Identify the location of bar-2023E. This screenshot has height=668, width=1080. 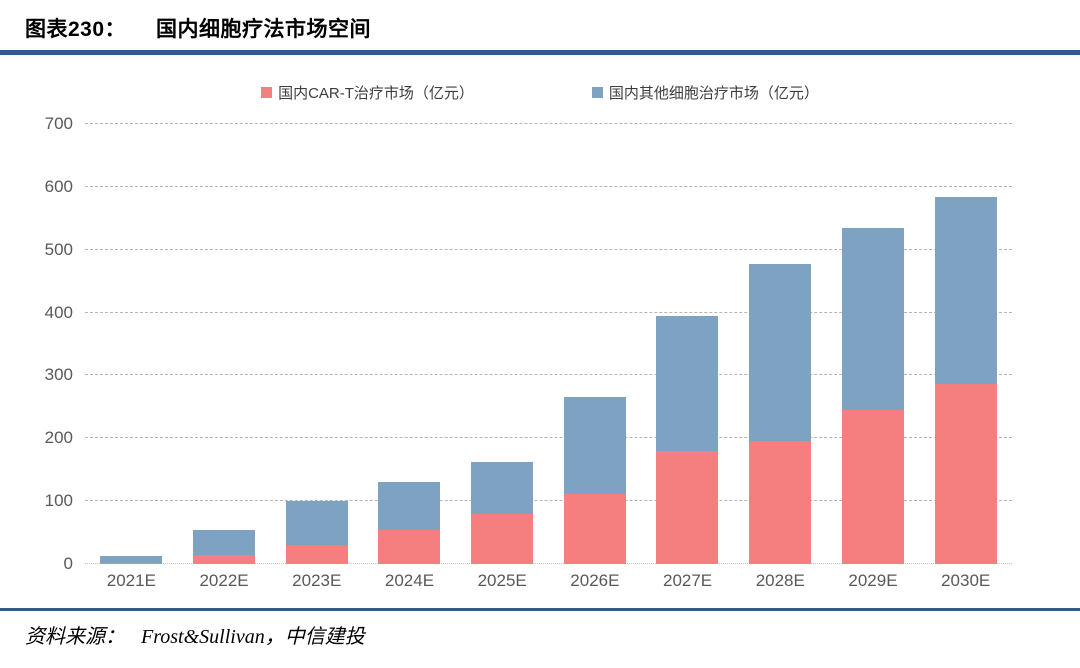
(316, 532).